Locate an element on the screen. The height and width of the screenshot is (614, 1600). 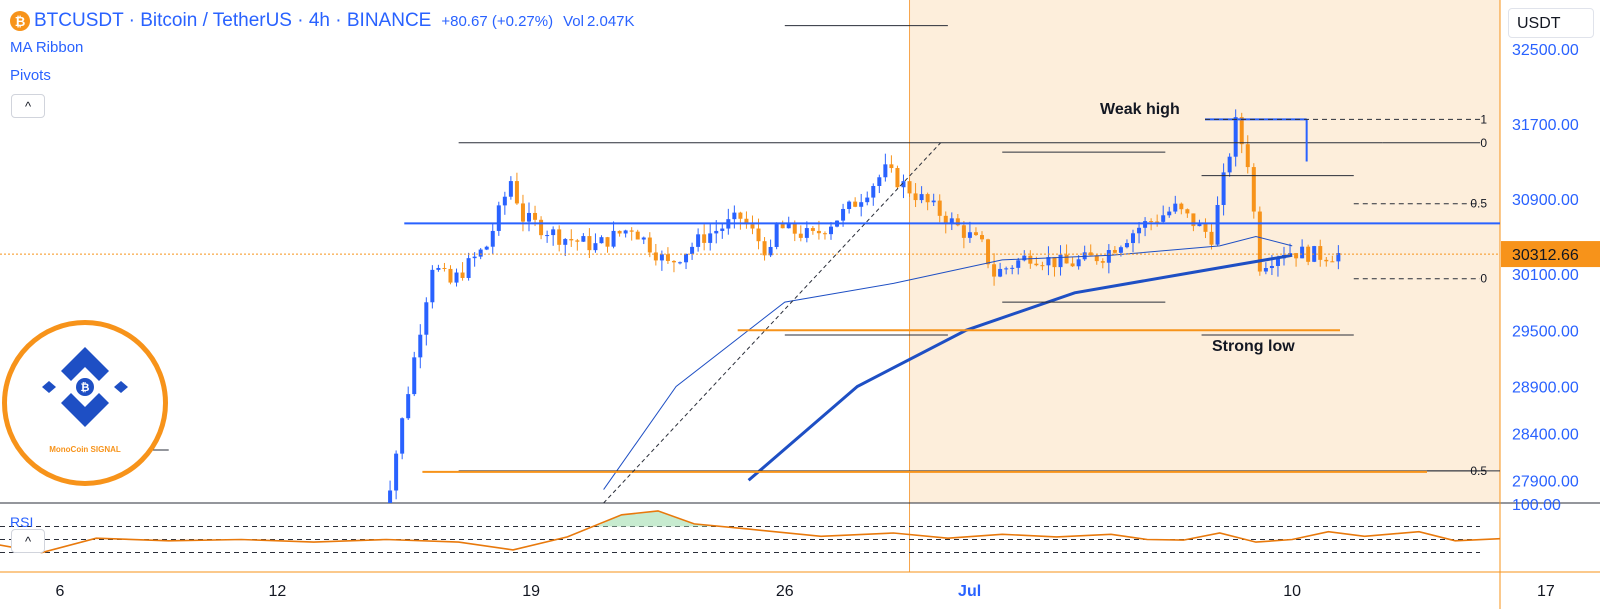
trend-dashed-line is located at coordinates (772, 322).